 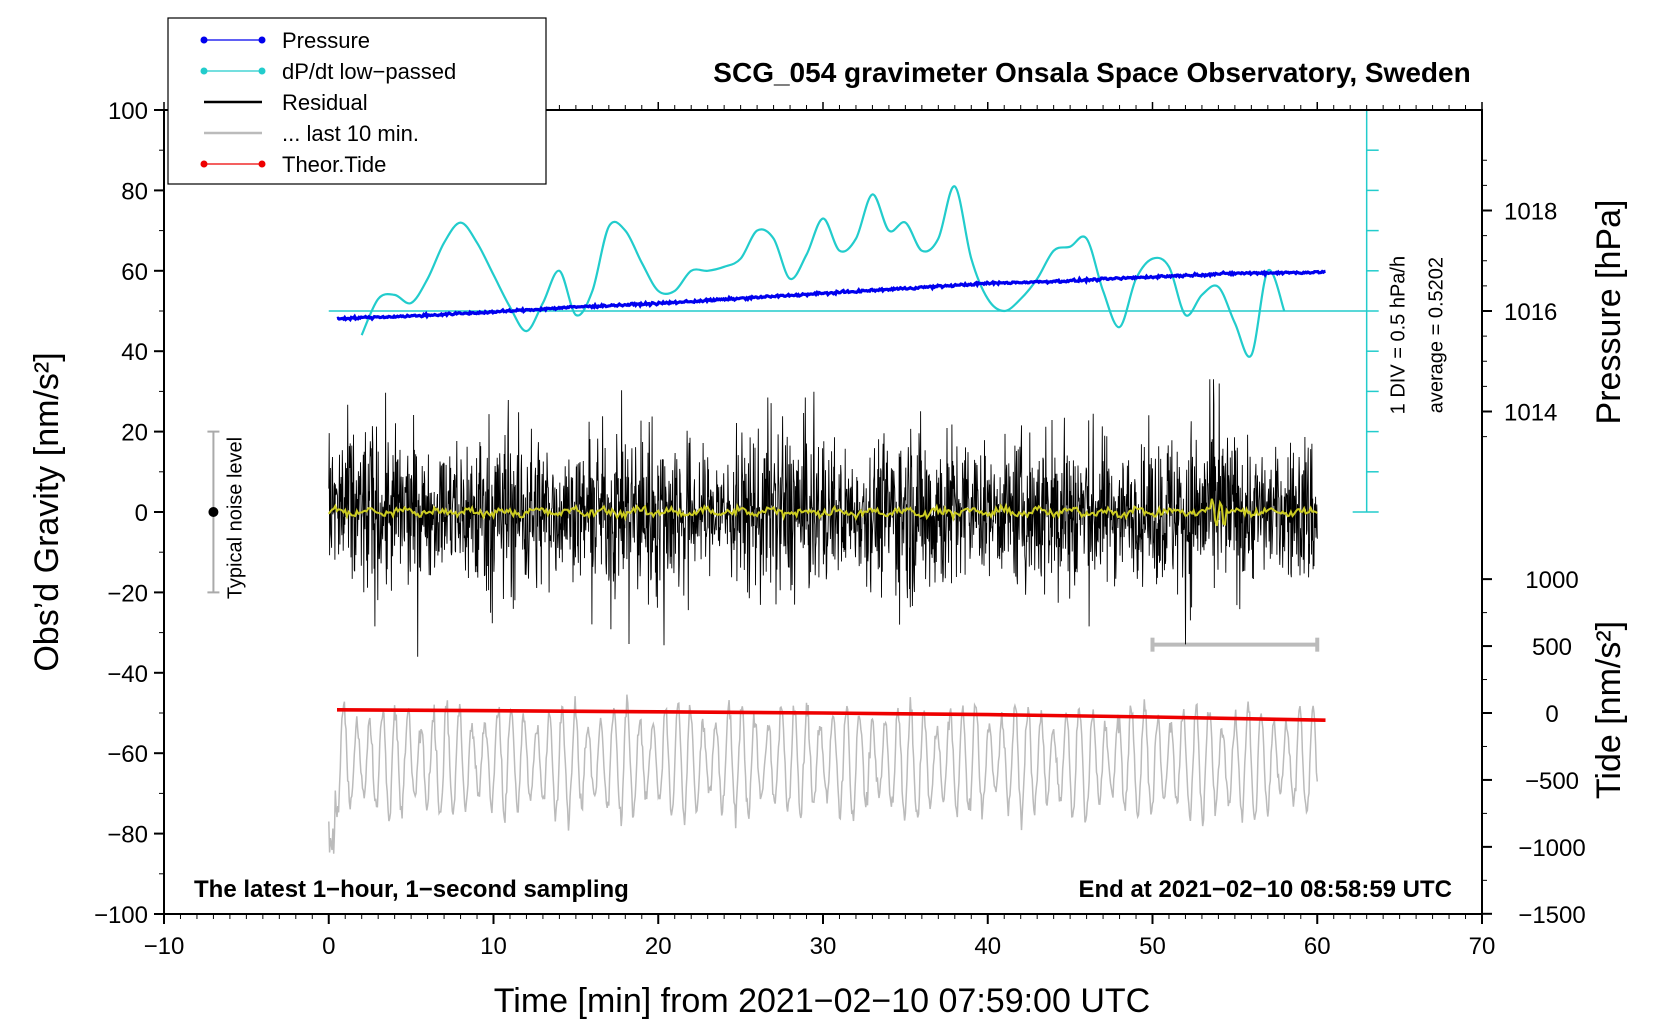 What do you see at coordinates (1152, 946) in the screenshot?
I see `x-tick-label: 50` at bounding box center [1152, 946].